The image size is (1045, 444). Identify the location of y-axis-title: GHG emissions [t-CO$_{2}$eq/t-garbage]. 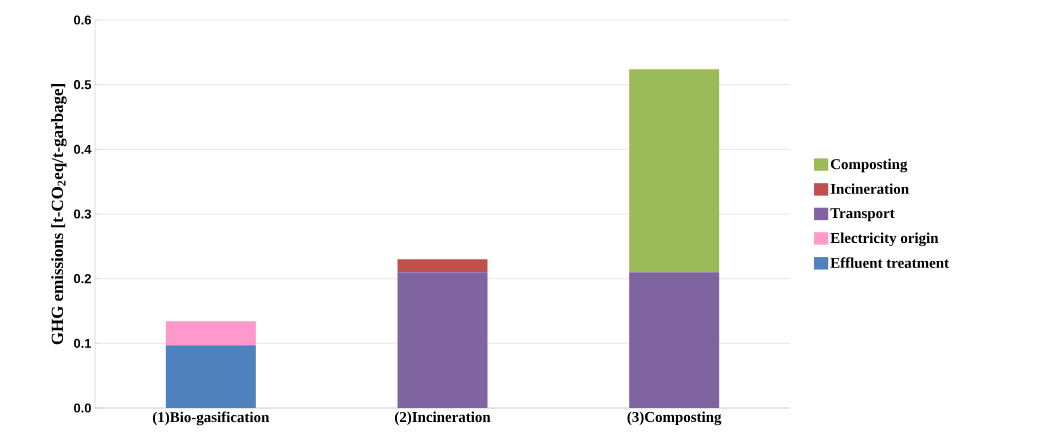
(59, 214).